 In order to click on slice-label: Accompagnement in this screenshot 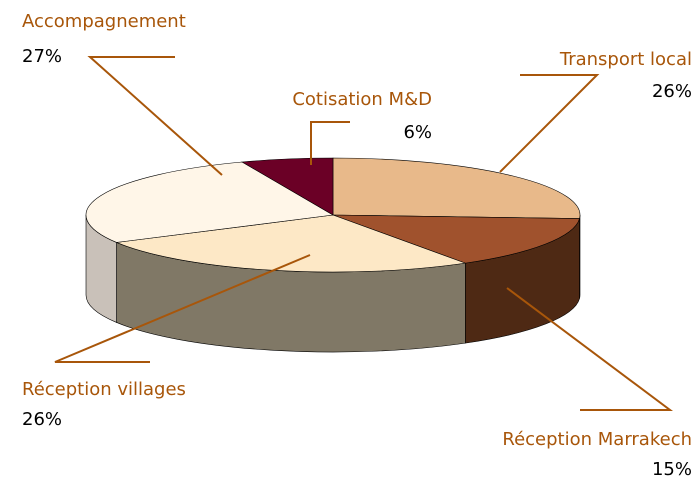, I will do `click(104, 21)`.